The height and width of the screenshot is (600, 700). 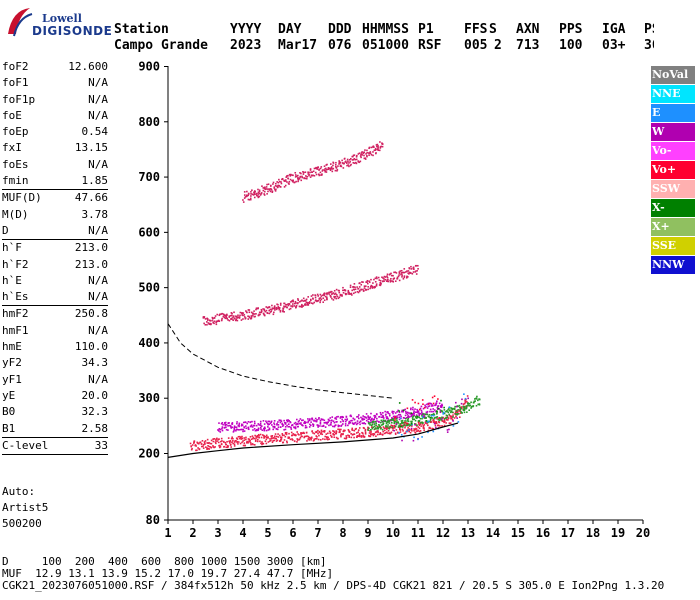 What do you see at coordinates (673, 170) in the screenshot?
I see `legend: NoVal NNE E W Vo- Vo+ SSW X- X+ SSE NNW` at bounding box center [673, 170].